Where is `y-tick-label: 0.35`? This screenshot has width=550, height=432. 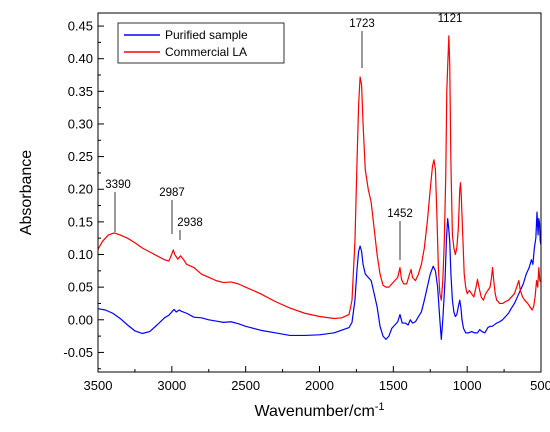
y-tick-label: 0.35 is located at coordinates (80, 91).